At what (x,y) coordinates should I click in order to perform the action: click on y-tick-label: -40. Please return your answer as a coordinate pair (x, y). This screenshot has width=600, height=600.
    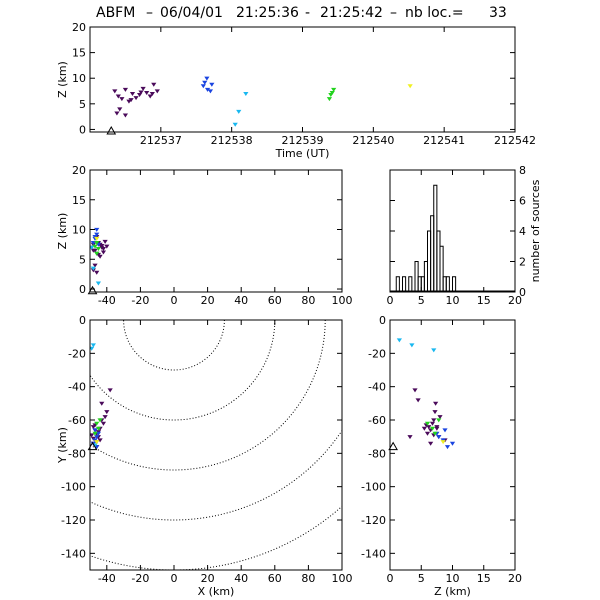
    Looking at the image, I should click on (377, 387).